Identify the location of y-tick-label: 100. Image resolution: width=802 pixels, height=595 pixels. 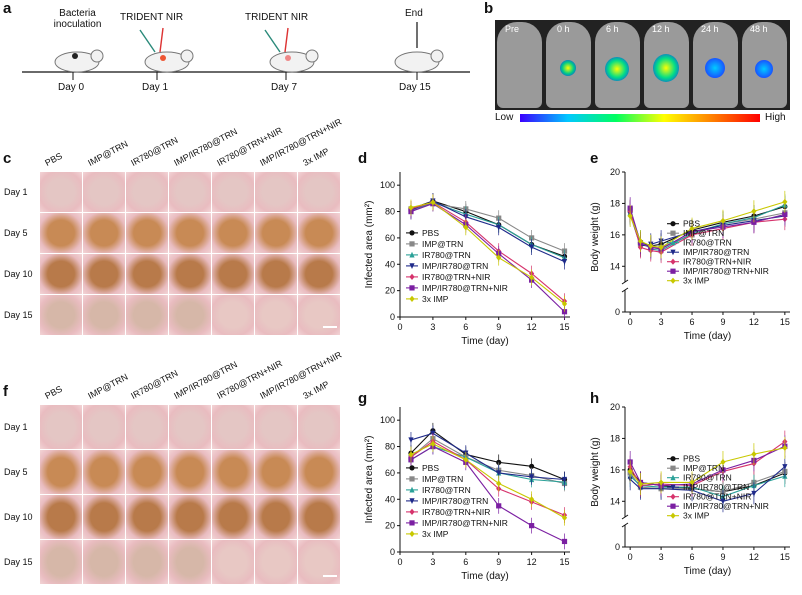
(387, 185).